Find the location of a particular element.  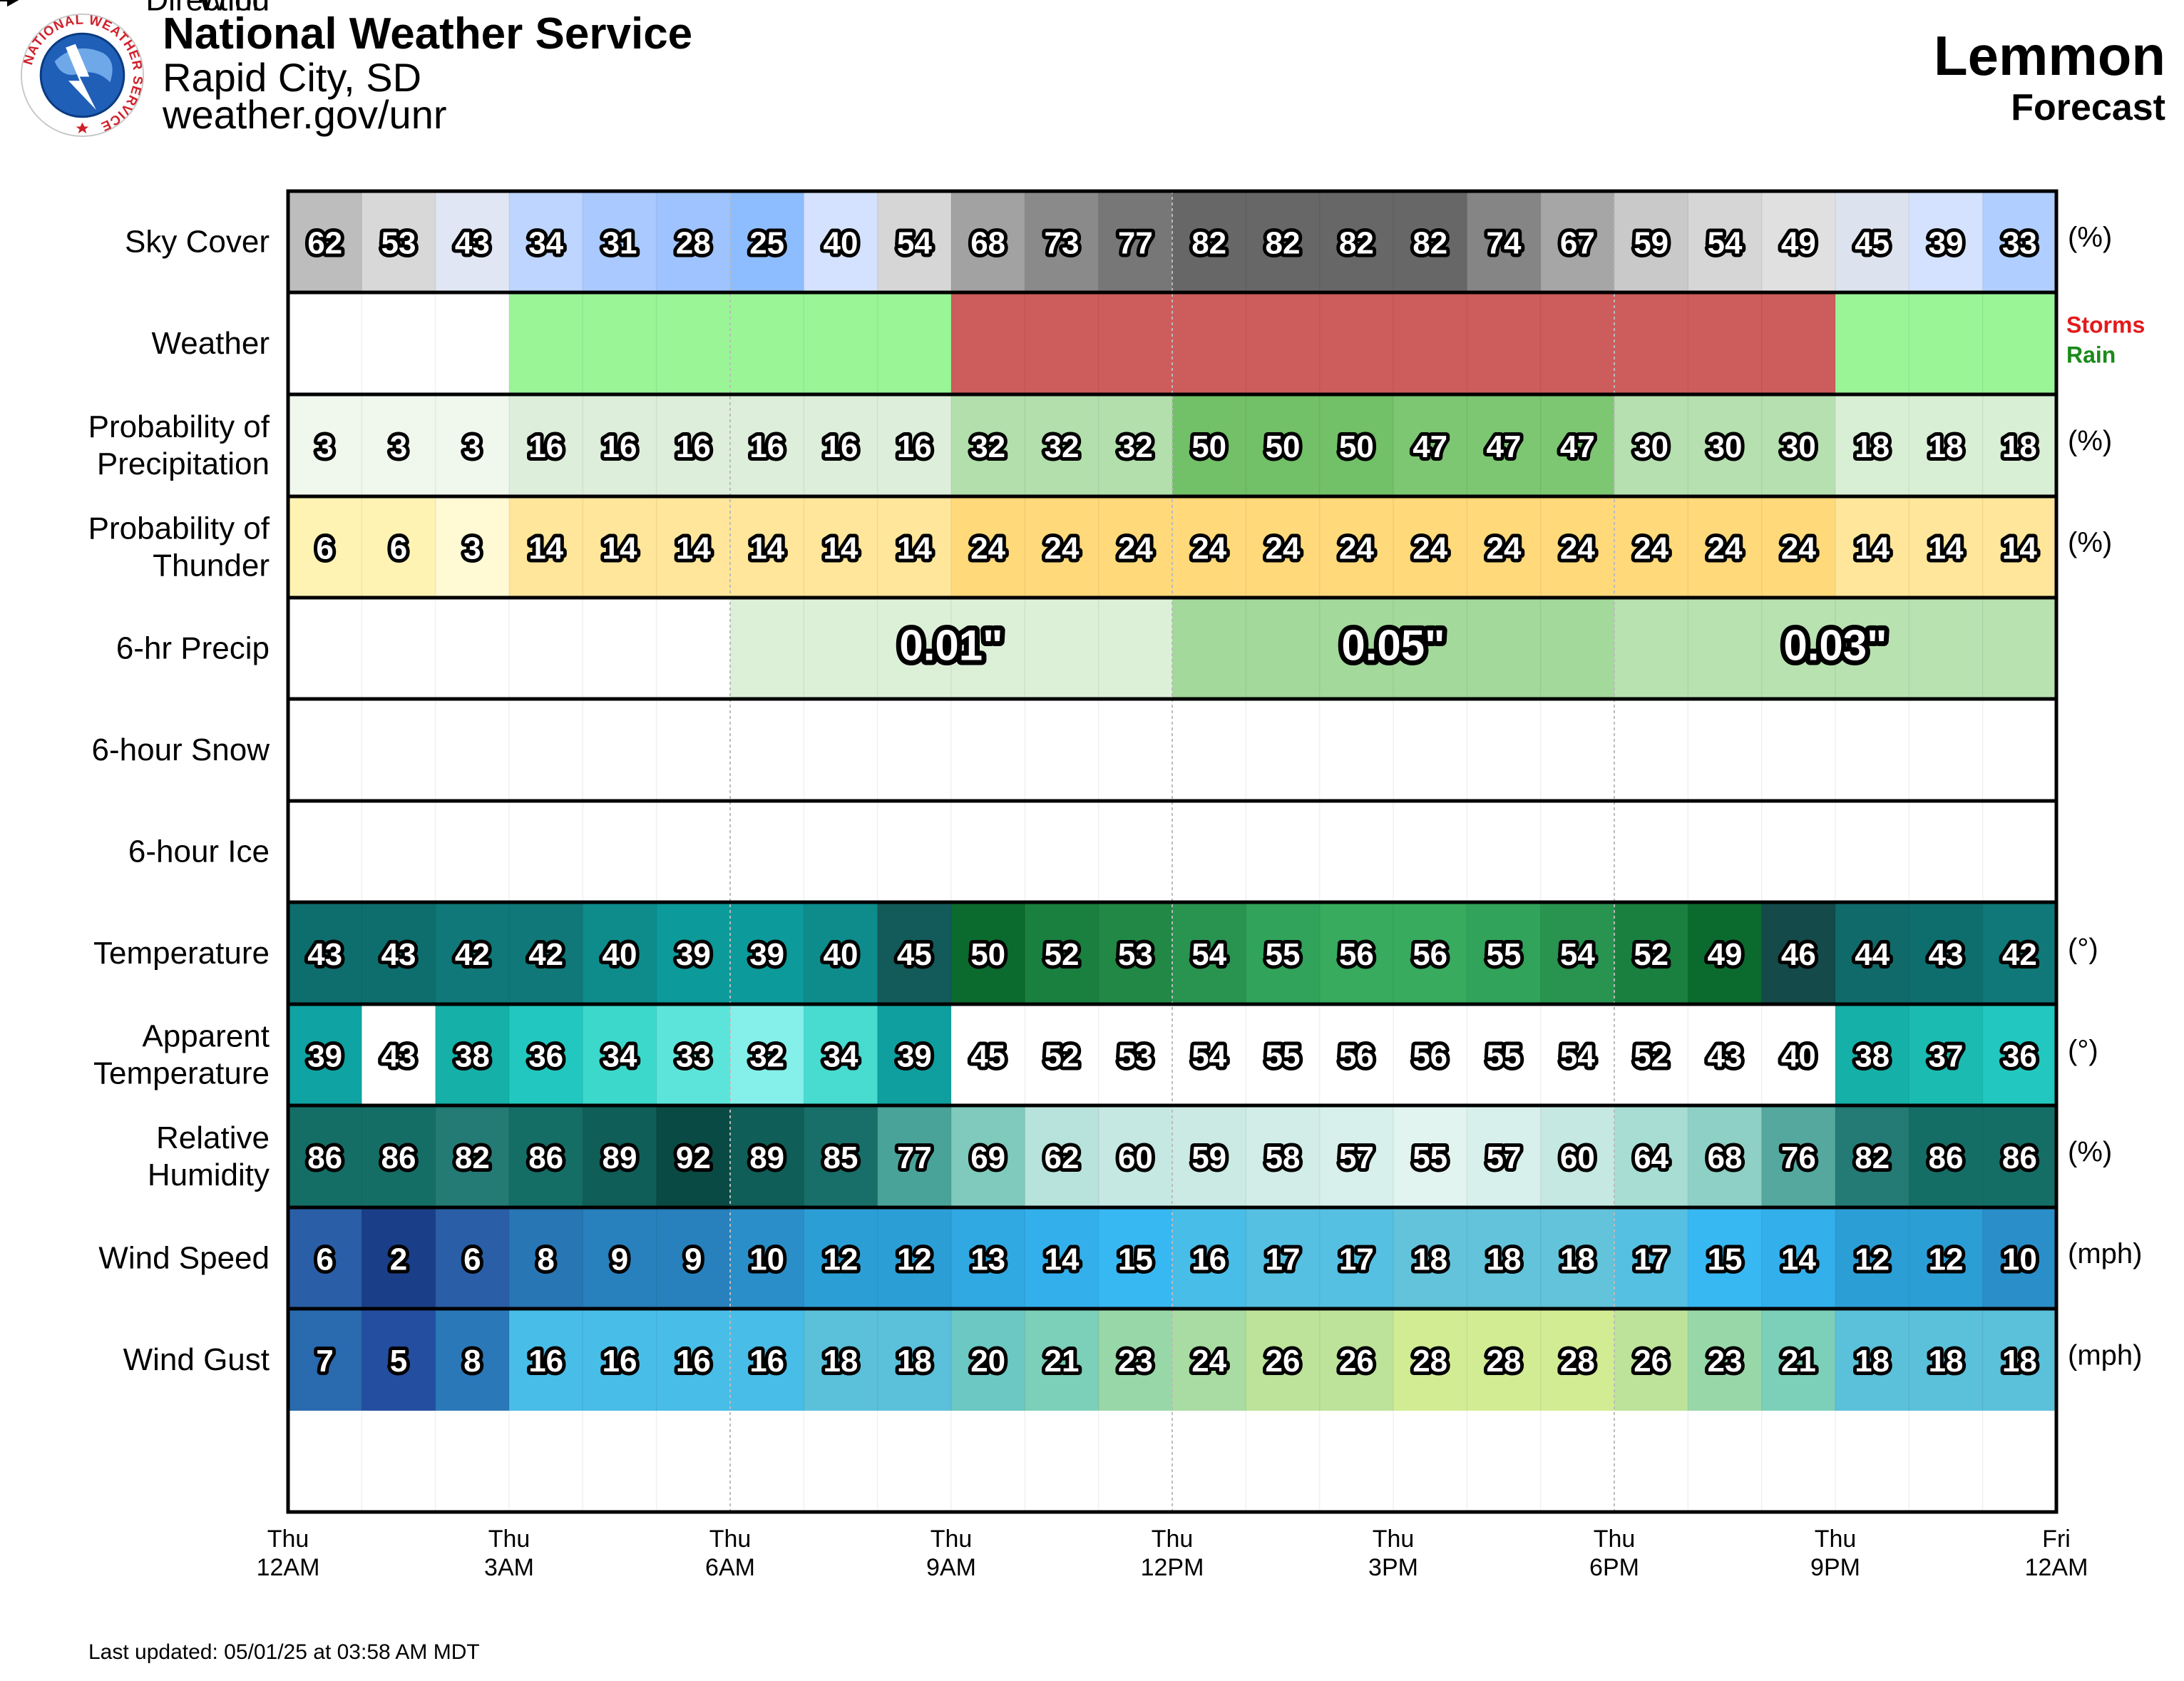

gust-value: 18 is located at coordinates (841, 1361).